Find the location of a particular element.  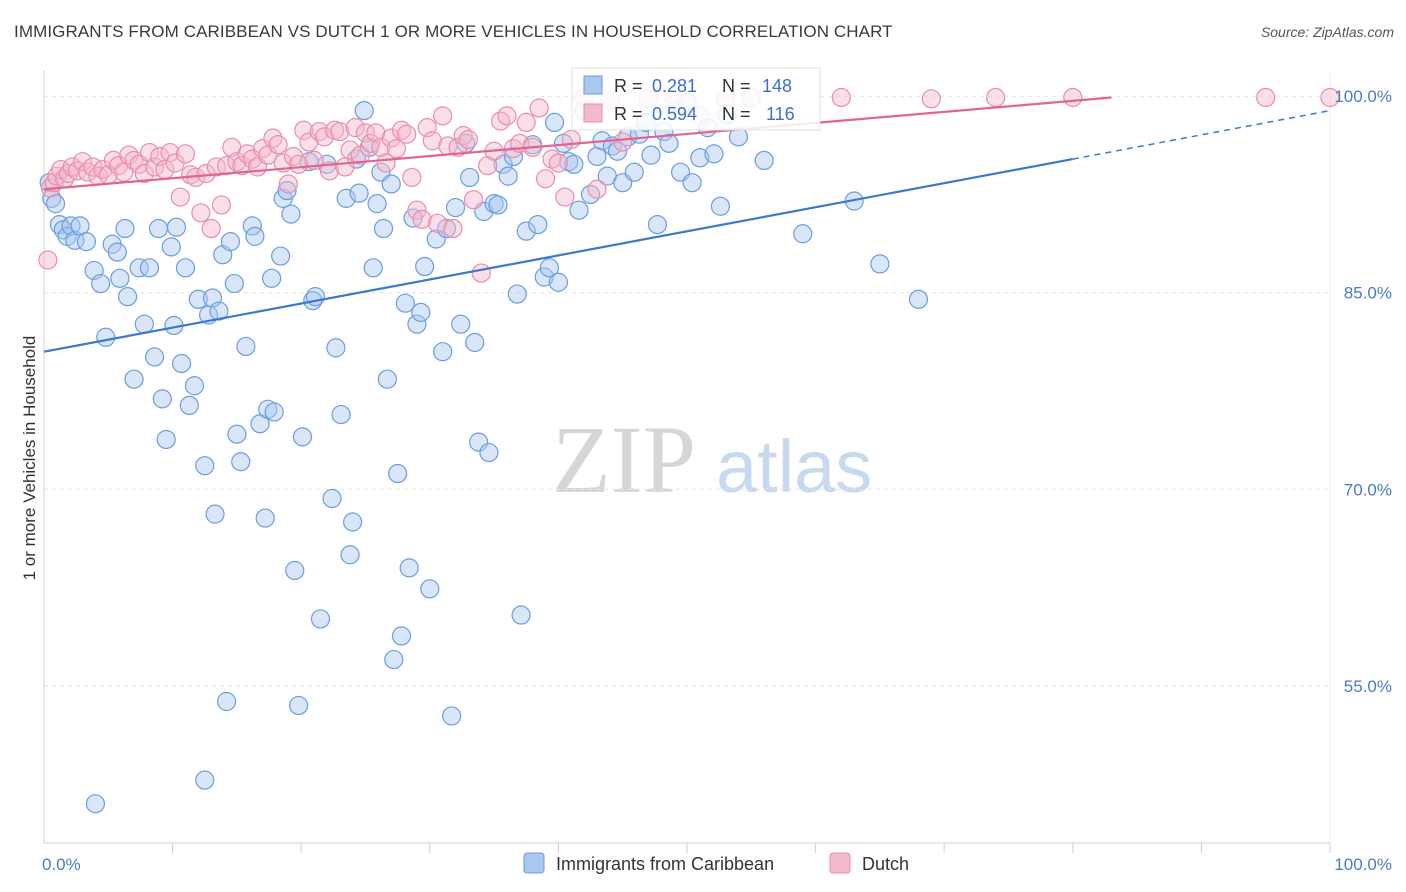

x-tick-label-min: 0.0% is located at coordinates (61, 864).